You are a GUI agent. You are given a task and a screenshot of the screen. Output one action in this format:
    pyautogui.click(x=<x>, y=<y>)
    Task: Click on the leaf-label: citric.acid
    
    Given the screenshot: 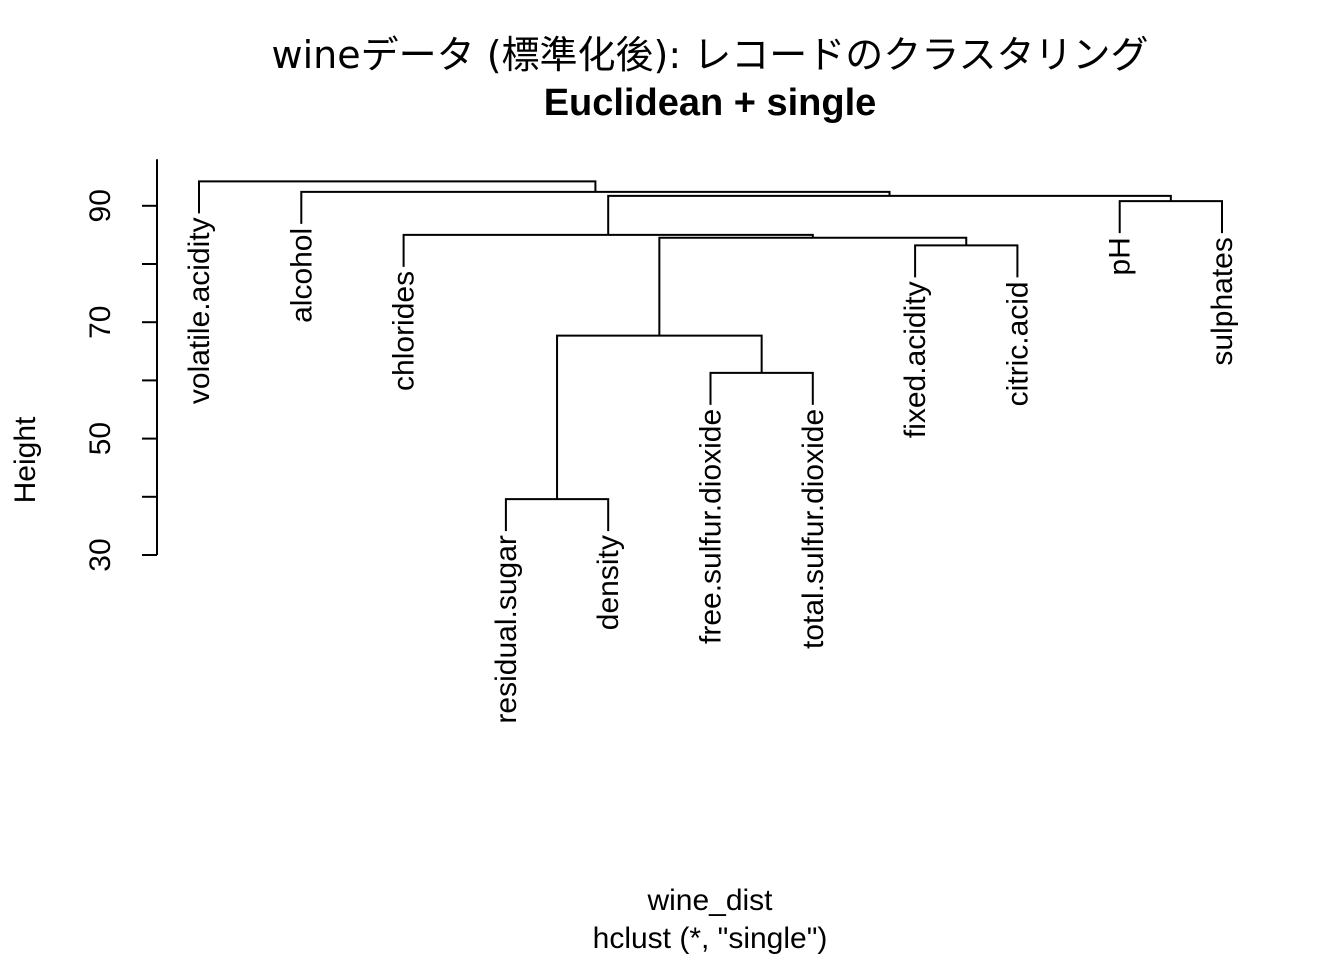 What is the action you would take?
    pyautogui.click(x=1017, y=343)
    